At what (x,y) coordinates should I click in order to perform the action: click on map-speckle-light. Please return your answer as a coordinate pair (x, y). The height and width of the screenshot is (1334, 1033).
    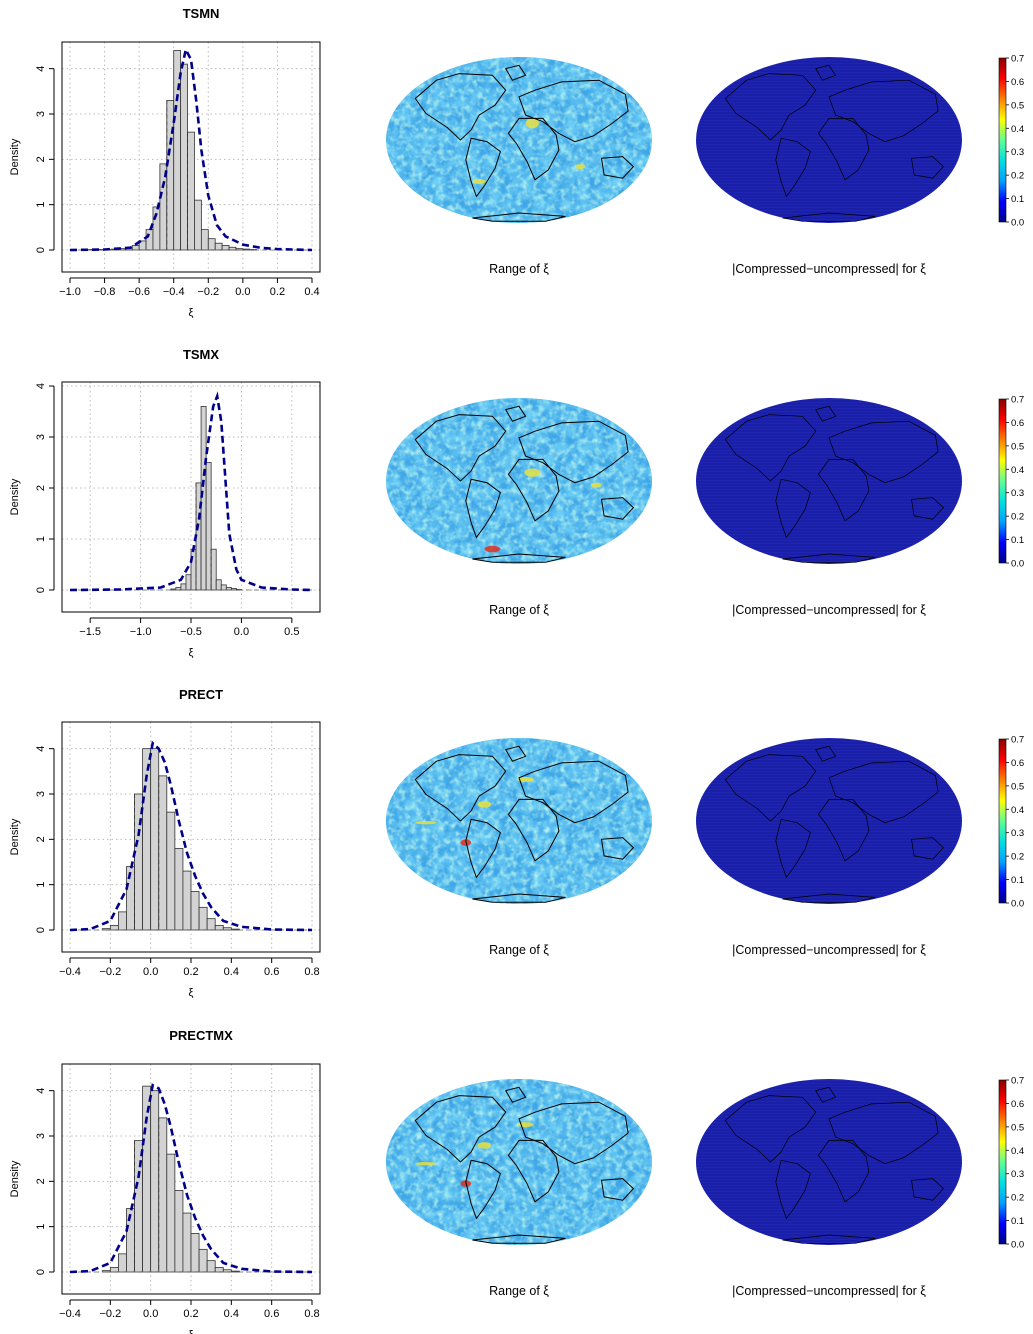
    Looking at the image, I should click on (519, 140).